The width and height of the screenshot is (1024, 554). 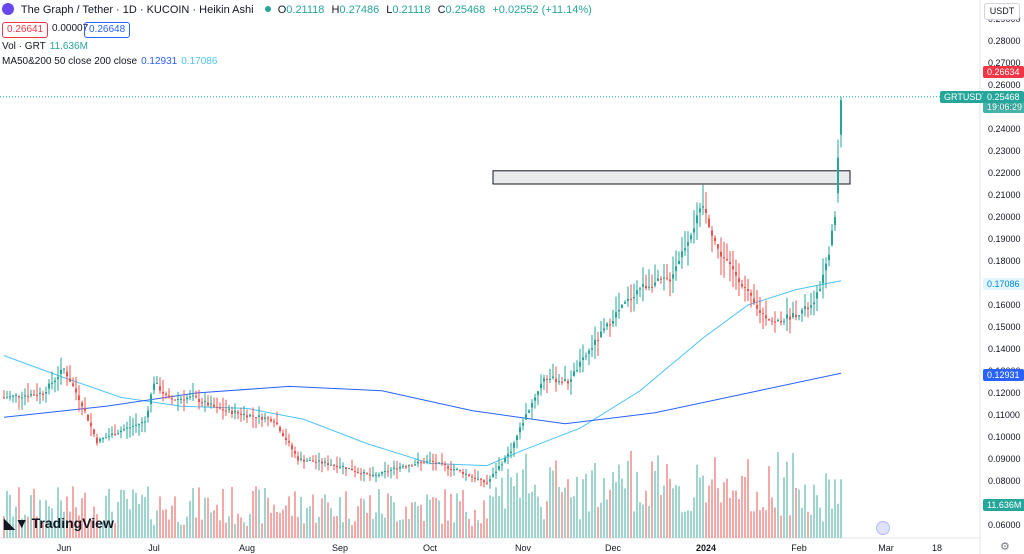 I want to click on y-tick-label: 0.22000, so click(x=1004, y=173).